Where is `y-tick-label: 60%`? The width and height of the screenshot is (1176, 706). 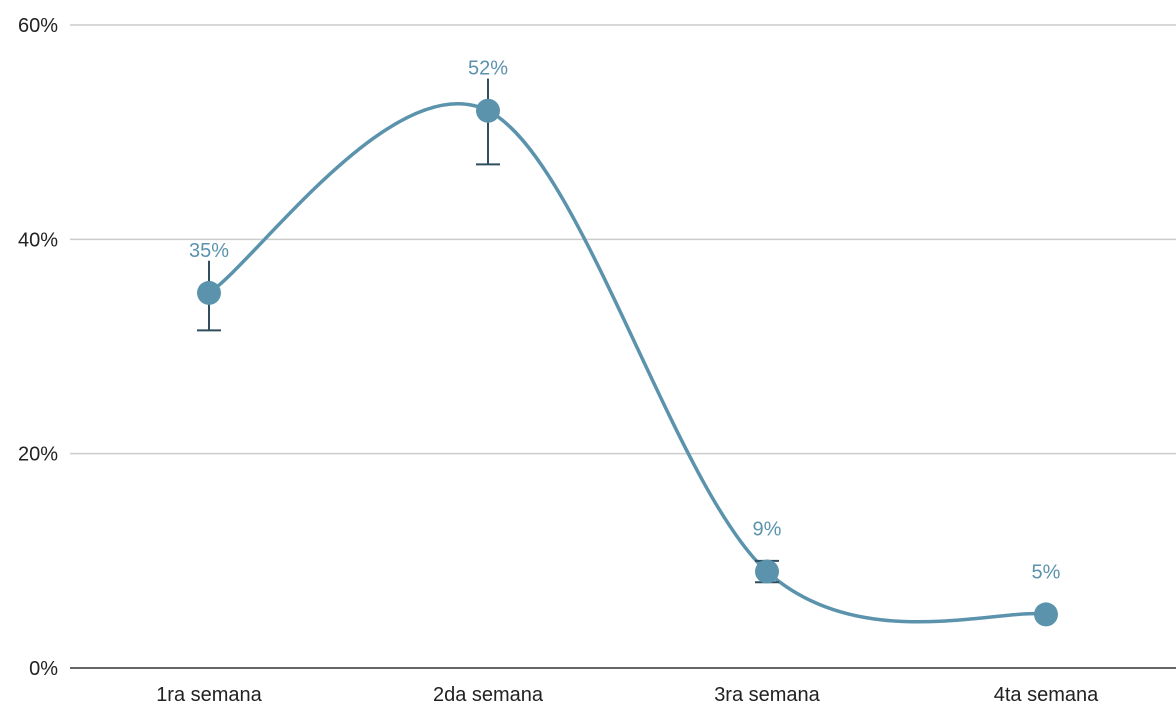
y-tick-label: 60% is located at coordinates (38, 26).